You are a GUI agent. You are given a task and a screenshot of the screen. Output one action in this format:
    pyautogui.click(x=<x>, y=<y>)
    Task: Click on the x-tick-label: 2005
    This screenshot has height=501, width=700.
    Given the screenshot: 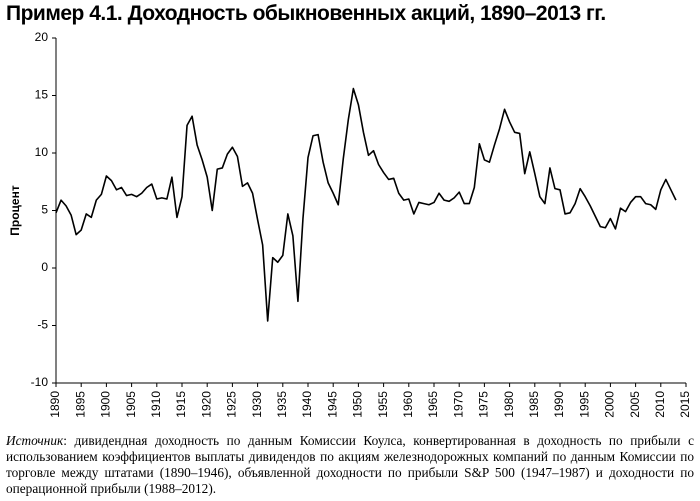 What is the action you would take?
    pyautogui.click(x=635, y=404)
    